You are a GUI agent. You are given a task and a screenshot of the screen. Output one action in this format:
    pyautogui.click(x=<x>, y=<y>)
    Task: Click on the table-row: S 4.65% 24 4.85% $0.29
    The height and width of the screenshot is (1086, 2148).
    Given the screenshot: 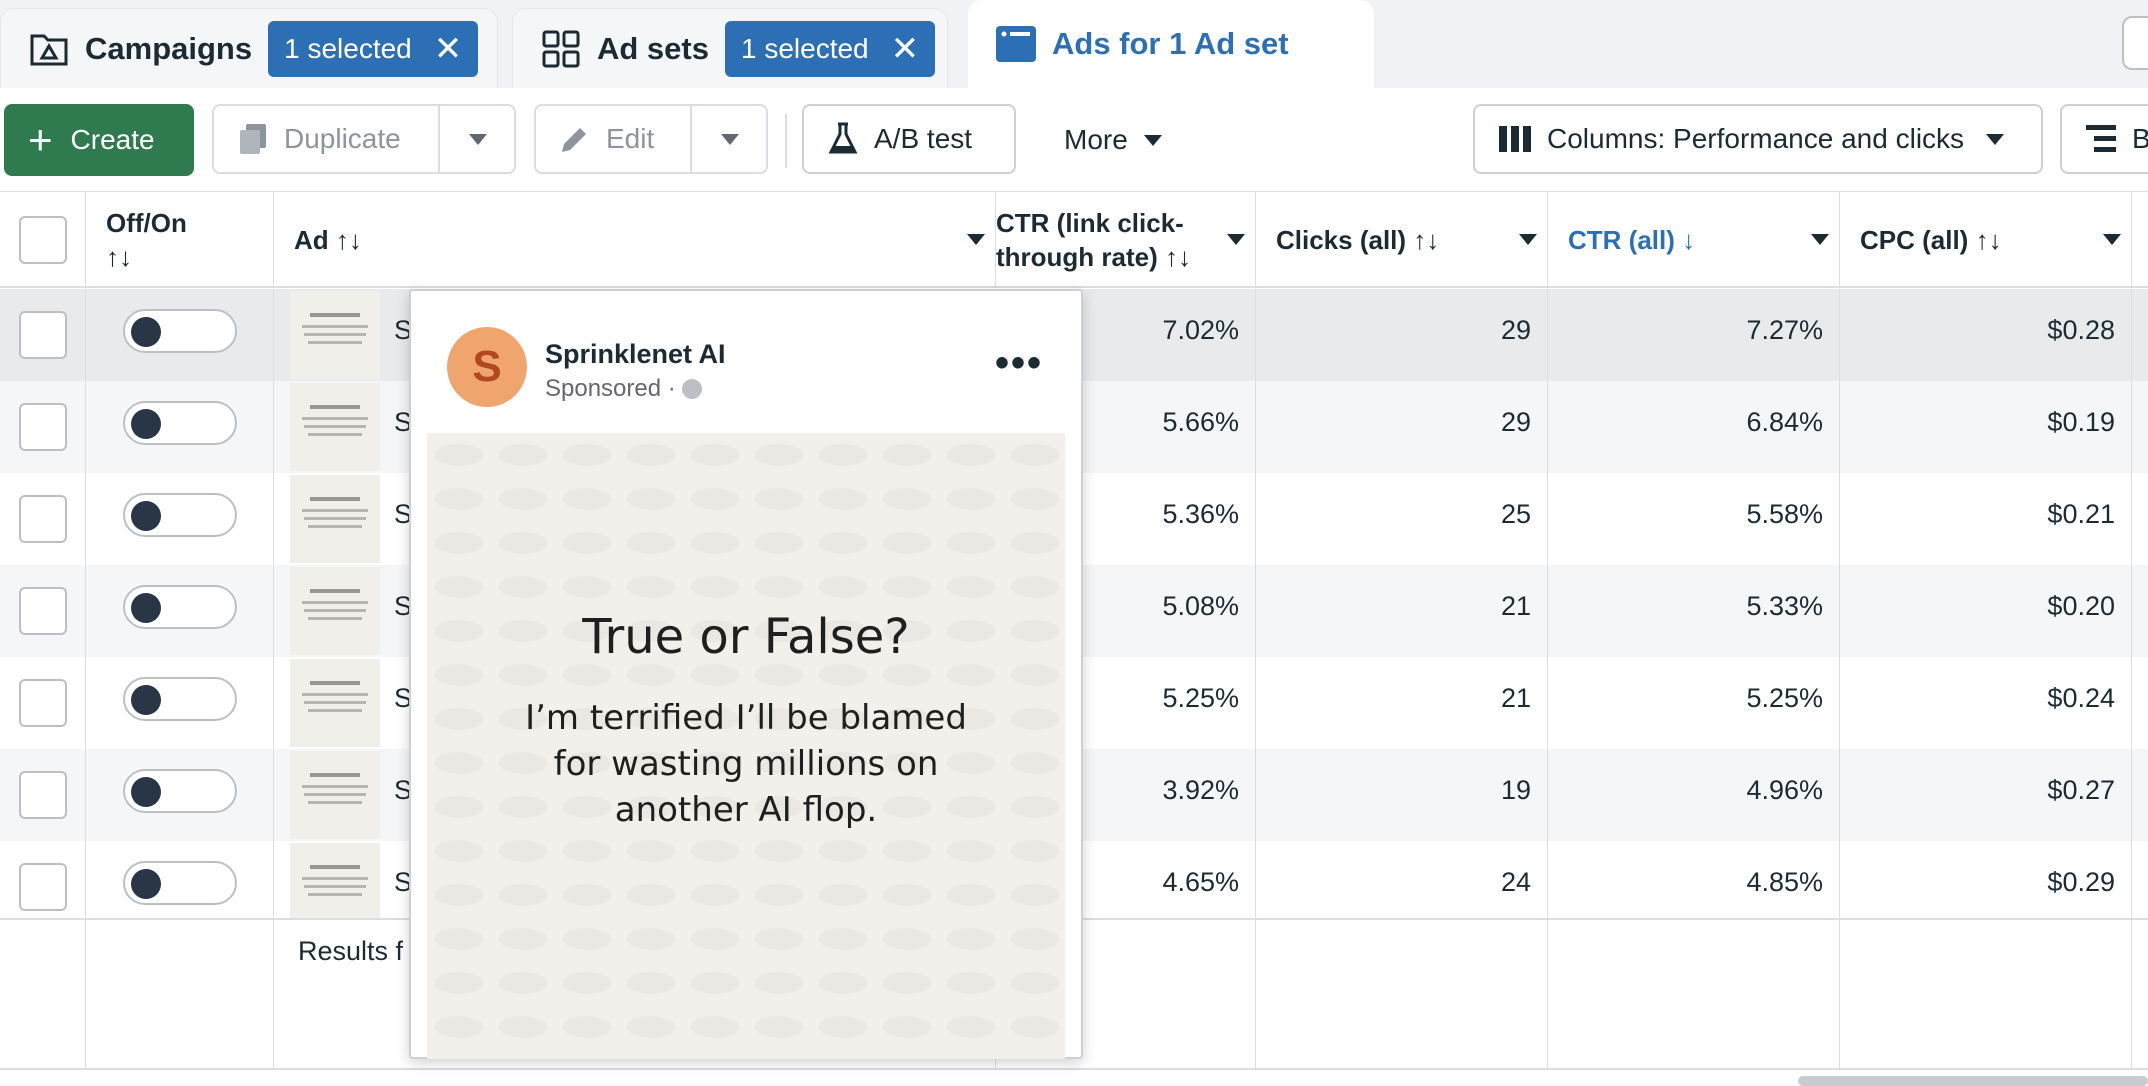 What is the action you would take?
    pyautogui.click(x=1074, y=887)
    